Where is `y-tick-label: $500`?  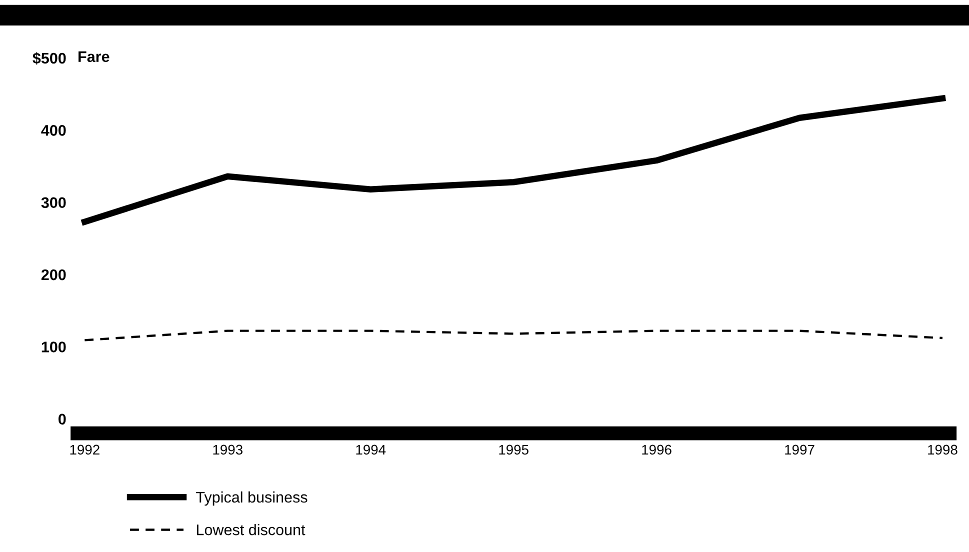 y-tick-label: $500 is located at coordinates (49, 58).